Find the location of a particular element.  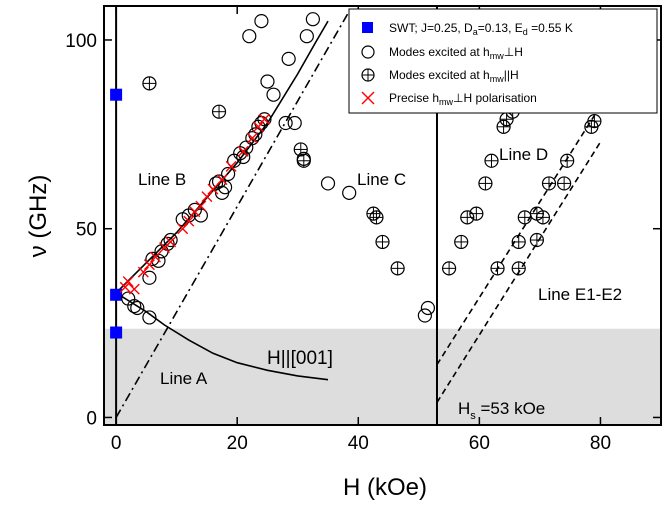

y-tick-label: 50 is located at coordinates (86, 230).